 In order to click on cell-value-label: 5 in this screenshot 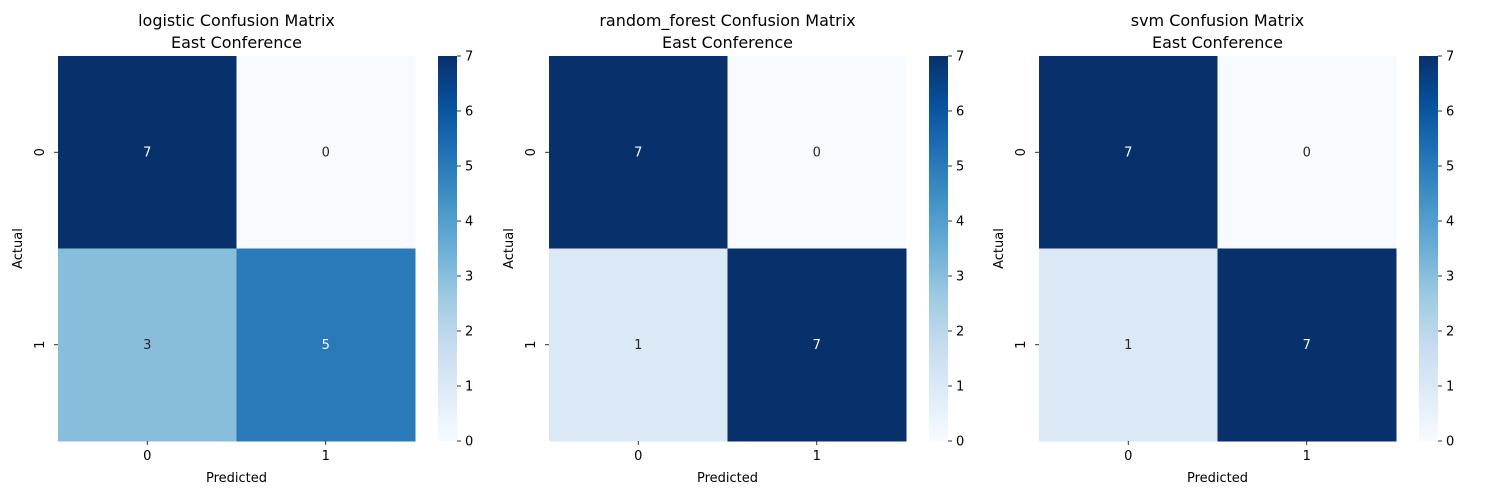, I will do `click(326, 345)`.